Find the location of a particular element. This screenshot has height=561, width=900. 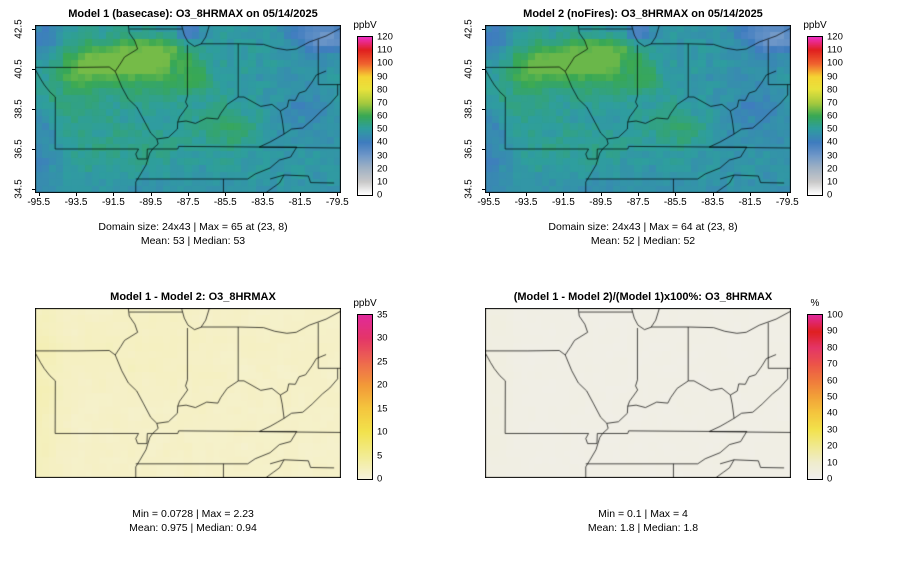

colorbar-tick-label: 50 is located at coordinates (832, 129).